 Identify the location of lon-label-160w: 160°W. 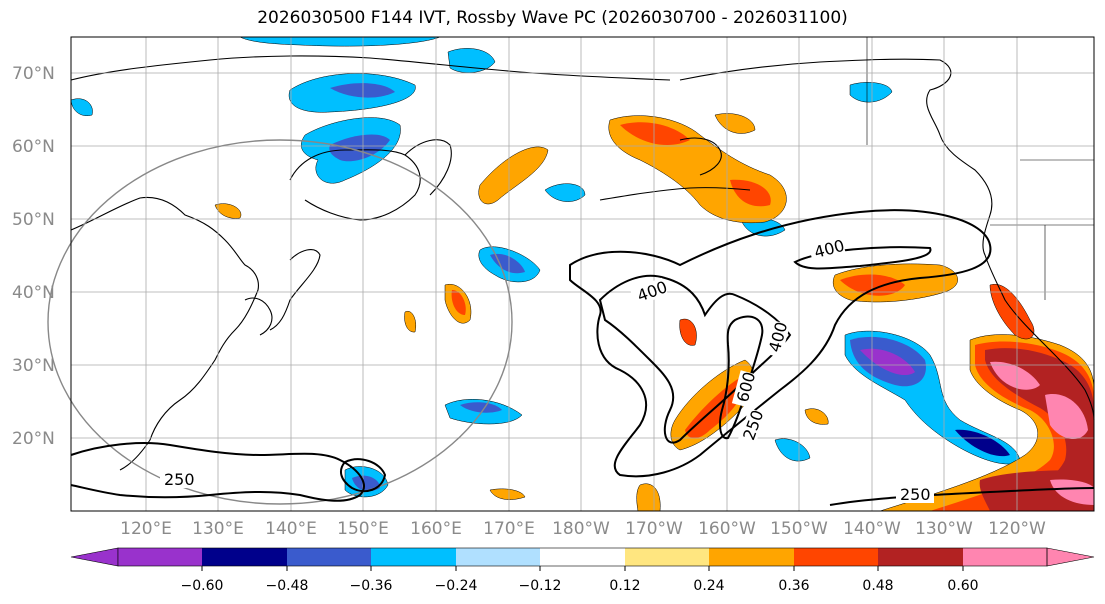
(727, 529).